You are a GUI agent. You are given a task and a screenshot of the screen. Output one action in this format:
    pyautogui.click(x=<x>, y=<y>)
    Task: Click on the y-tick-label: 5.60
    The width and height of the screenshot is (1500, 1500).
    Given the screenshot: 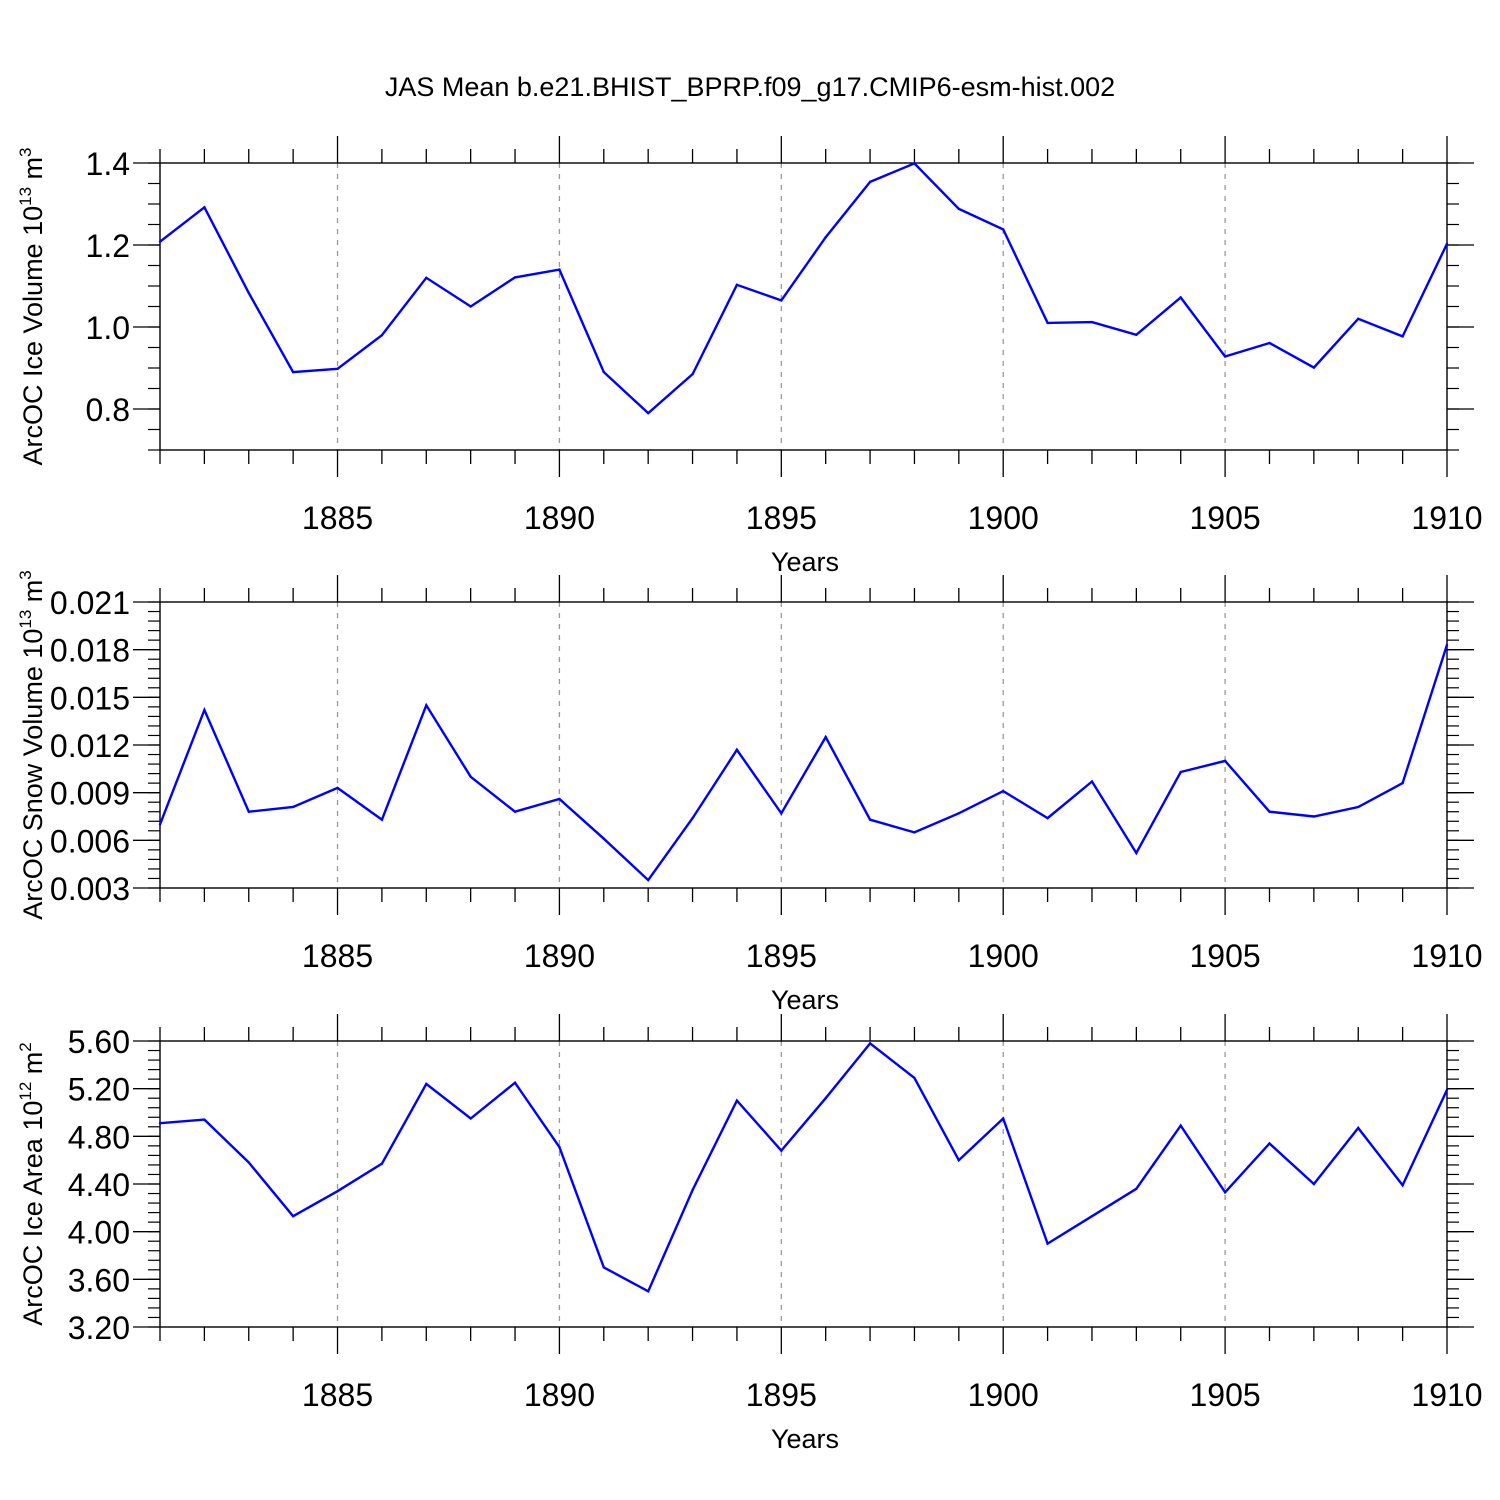 What is the action you would take?
    pyautogui.click(x=99, y=1042)
    